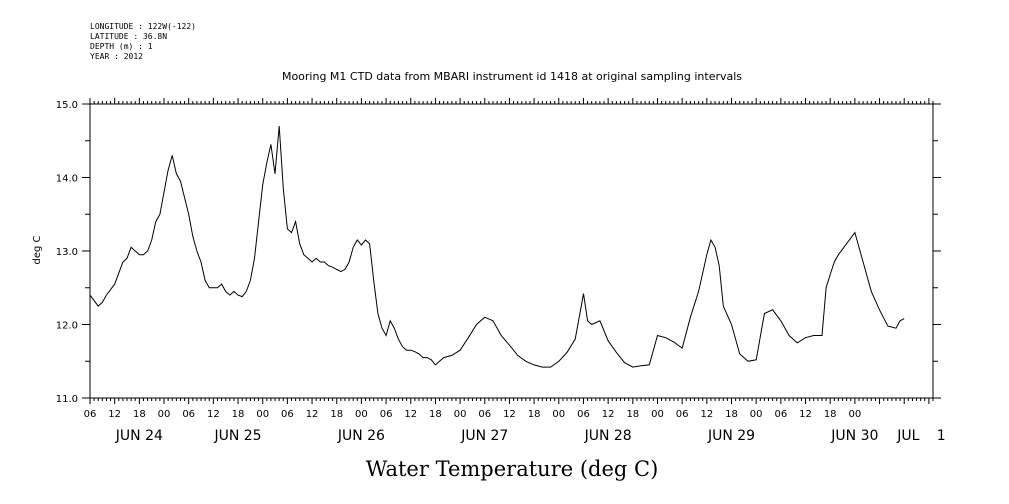 The image size is (1009, 504). Describe the element at coordinates (143, 26) in the screenshot. I see `longitude-text: LONGITUDE : 122W(-122)` at that location.